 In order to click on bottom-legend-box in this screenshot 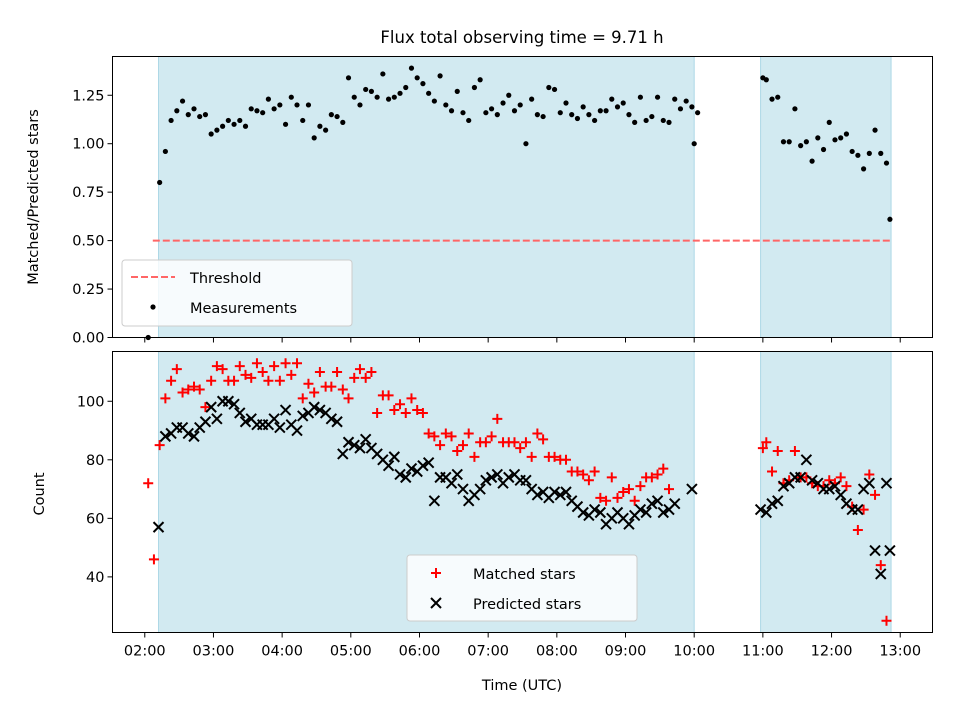, I will do `click(522, 588)`.